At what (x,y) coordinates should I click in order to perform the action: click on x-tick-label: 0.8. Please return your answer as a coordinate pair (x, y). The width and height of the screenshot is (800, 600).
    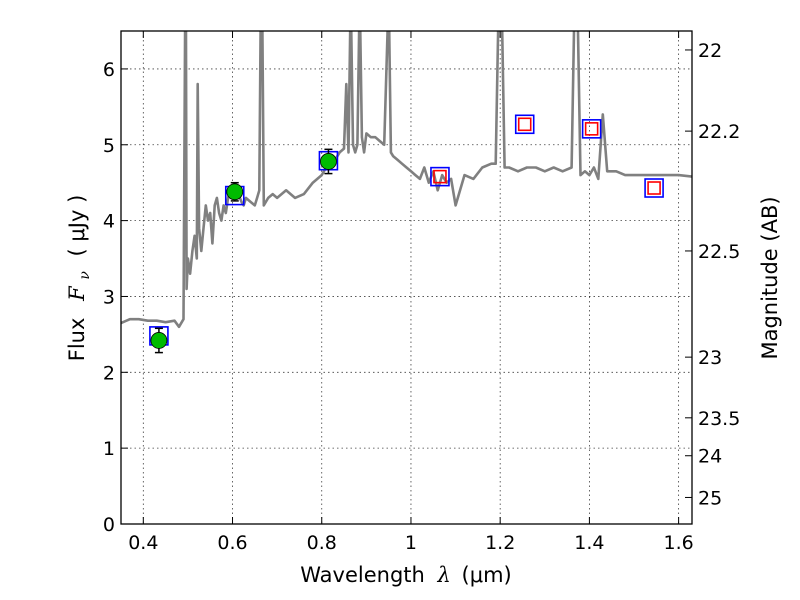
    Looking at the image, I should click on (322, 543).